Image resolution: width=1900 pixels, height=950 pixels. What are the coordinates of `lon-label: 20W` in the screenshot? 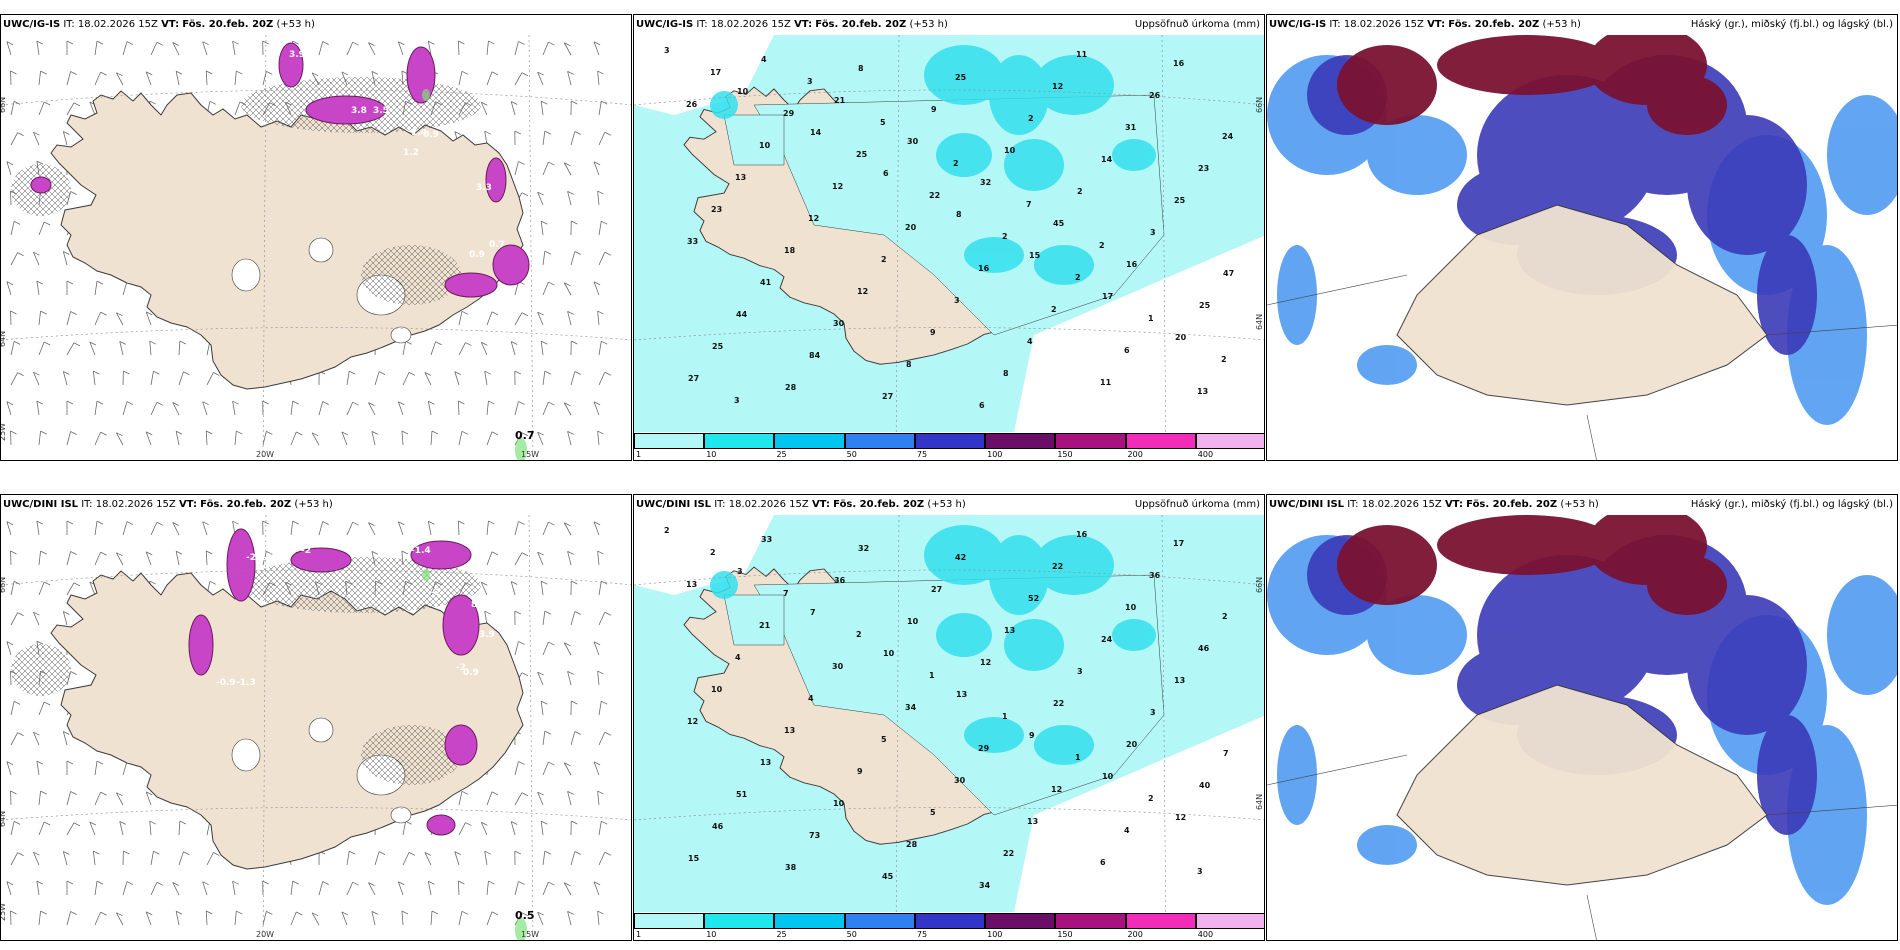 It's located at (265, 454).